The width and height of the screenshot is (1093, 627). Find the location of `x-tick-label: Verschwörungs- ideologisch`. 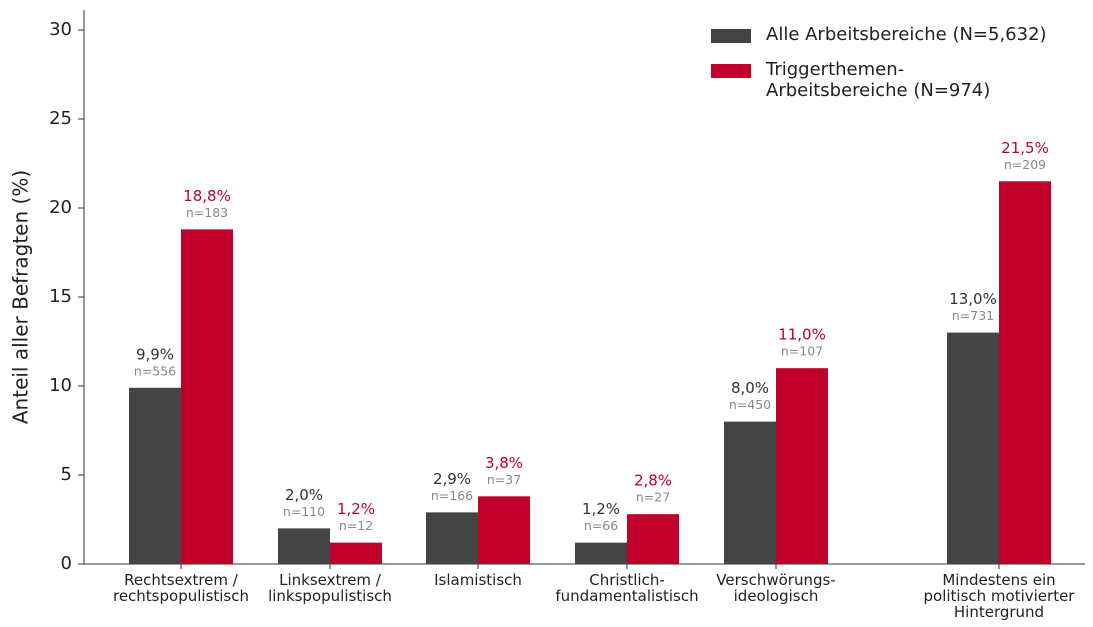

x-tick-label: Verschwörungs- ideologisch is located at coordinates (776, 588).